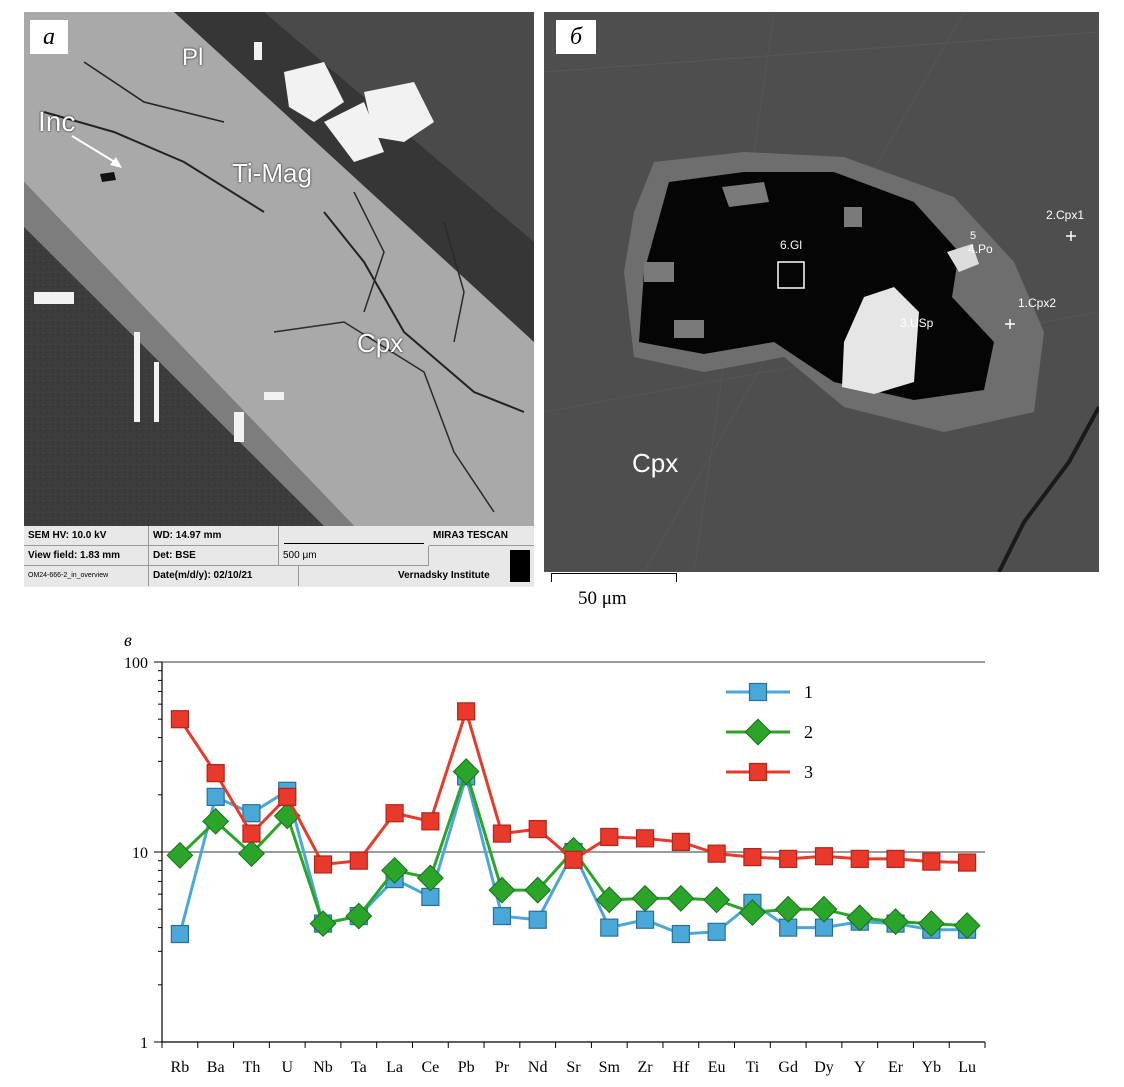 The image size is (1124, 1087). Describe the element at coordinates (610, 1067) in the screenshot. I see `x-tick-label: Sm` at that location.